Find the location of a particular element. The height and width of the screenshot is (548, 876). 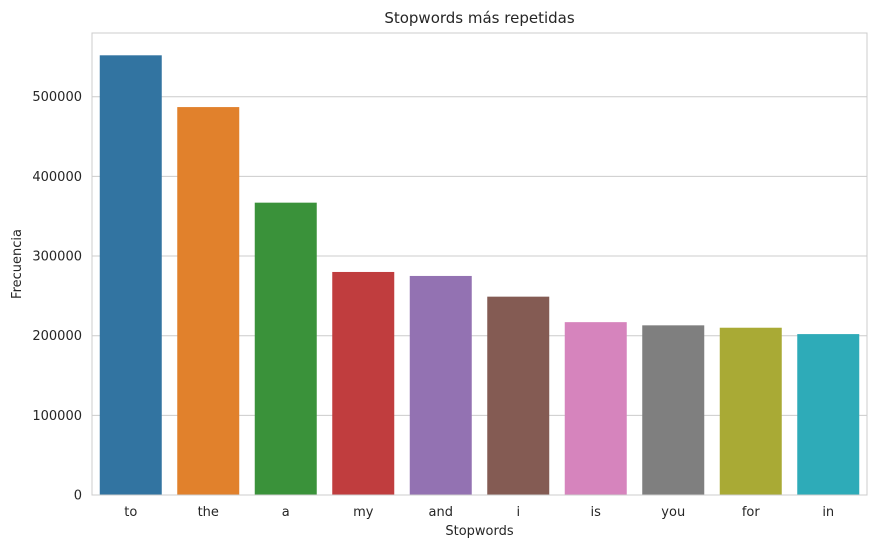

x-tick-label: is is located at coordinates (596, 512).